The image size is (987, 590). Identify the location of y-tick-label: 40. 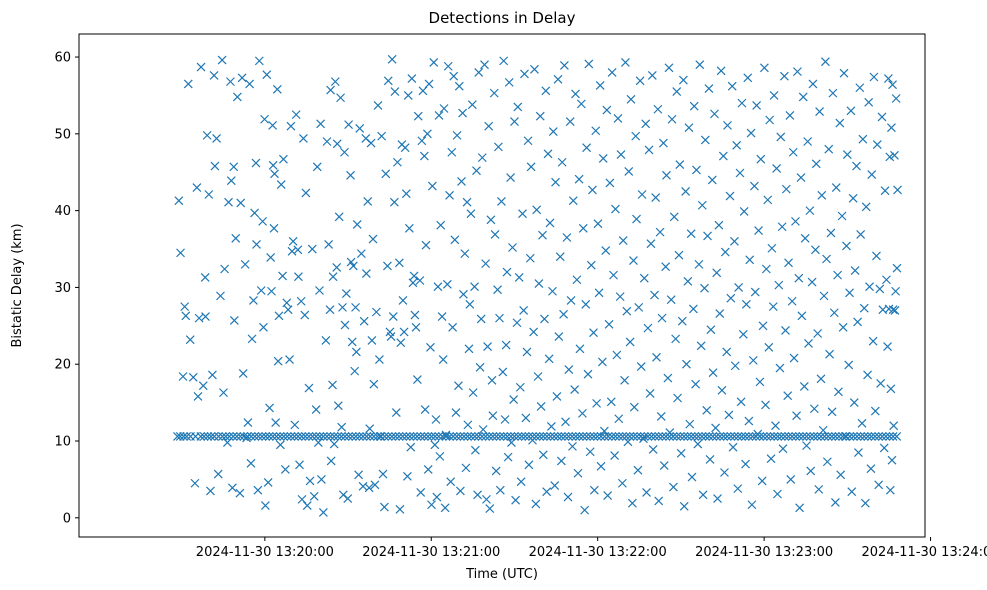
(62, 211).